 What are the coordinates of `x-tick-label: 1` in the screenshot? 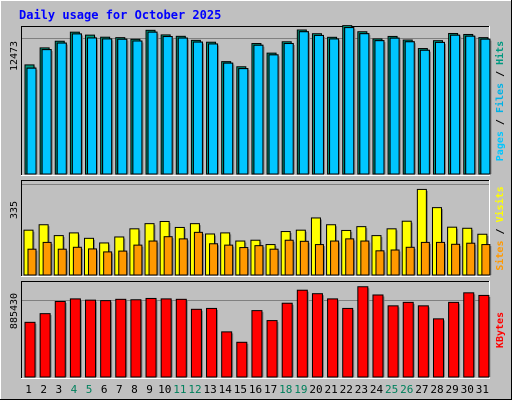 It's located at (28, 389).